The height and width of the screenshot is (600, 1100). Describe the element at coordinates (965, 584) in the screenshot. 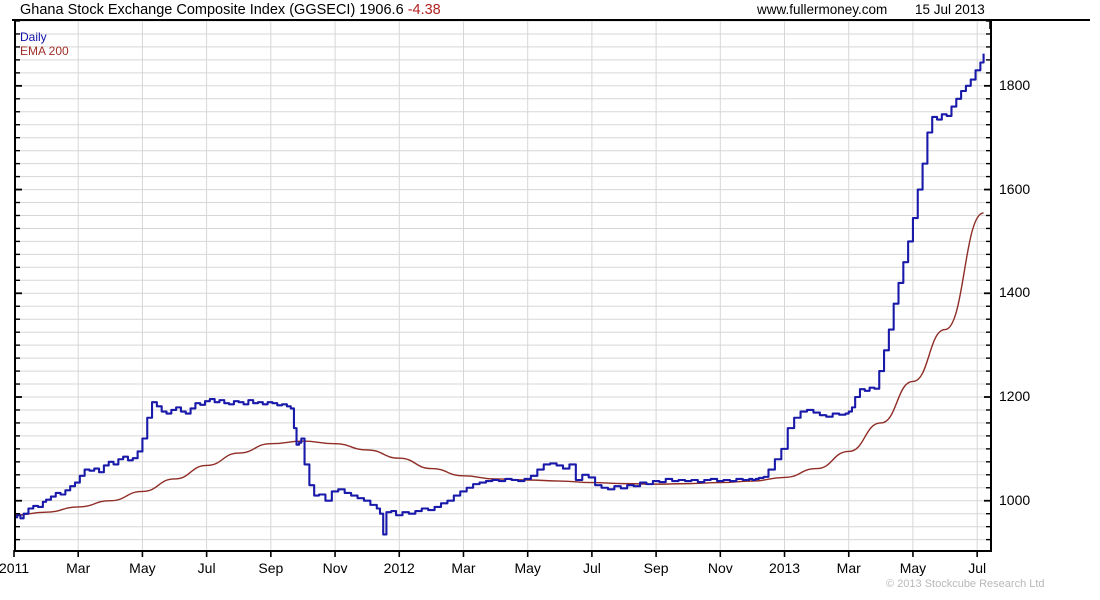

I see `copyright-notice: © 2013 Stockcube Research Ltd` at that location.